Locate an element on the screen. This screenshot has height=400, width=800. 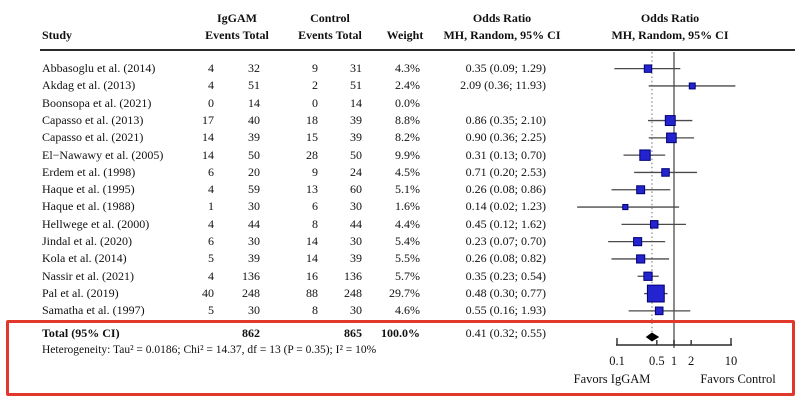
study-or: 0.55 (0.16; 1.93) is located at coordinates (505, 310).